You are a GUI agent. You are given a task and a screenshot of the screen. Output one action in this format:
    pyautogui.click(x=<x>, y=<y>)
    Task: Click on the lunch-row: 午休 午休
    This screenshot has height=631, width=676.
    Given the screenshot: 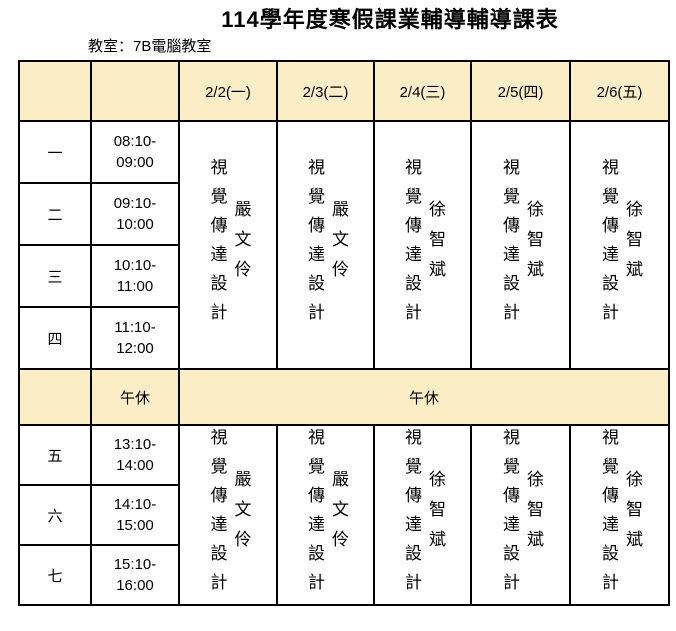 What is the action you would take?
    pyautogui.click(x=344, y=397)
    